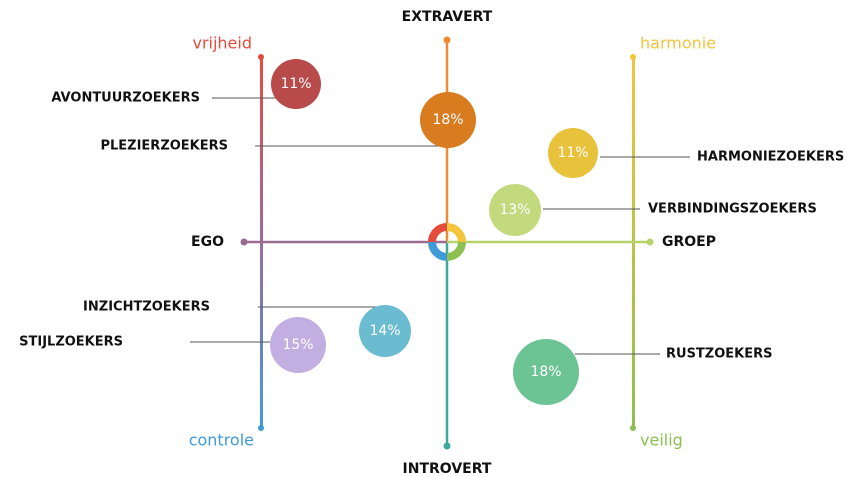 The image size is (859, 477). What do you see at coordinates (719, 354) in the screenshot?
I see `segment-name: RUSTZOEKERS` at bounding box center [719, 354].